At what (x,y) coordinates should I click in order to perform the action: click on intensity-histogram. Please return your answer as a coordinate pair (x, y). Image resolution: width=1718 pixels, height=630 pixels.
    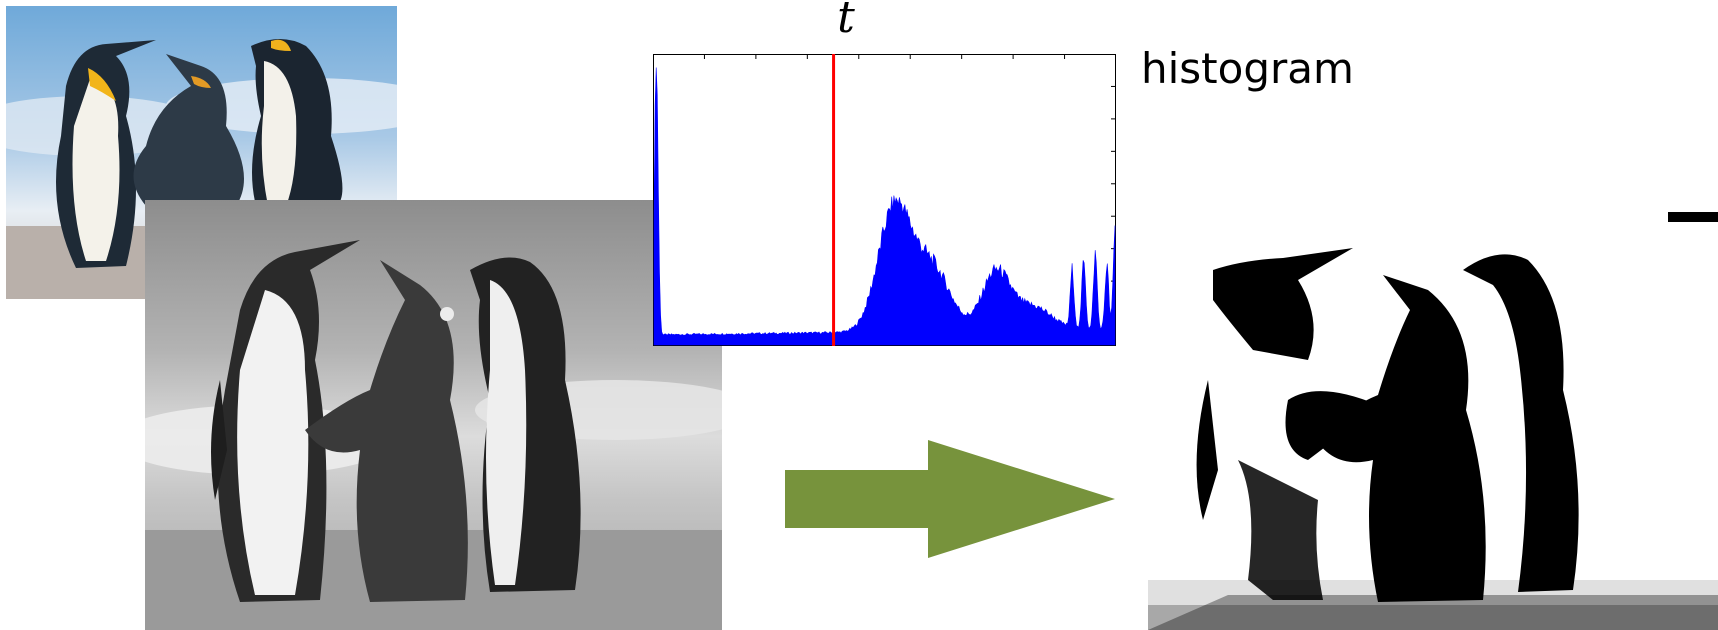
    Looking at the image, I should click on (884, 200).